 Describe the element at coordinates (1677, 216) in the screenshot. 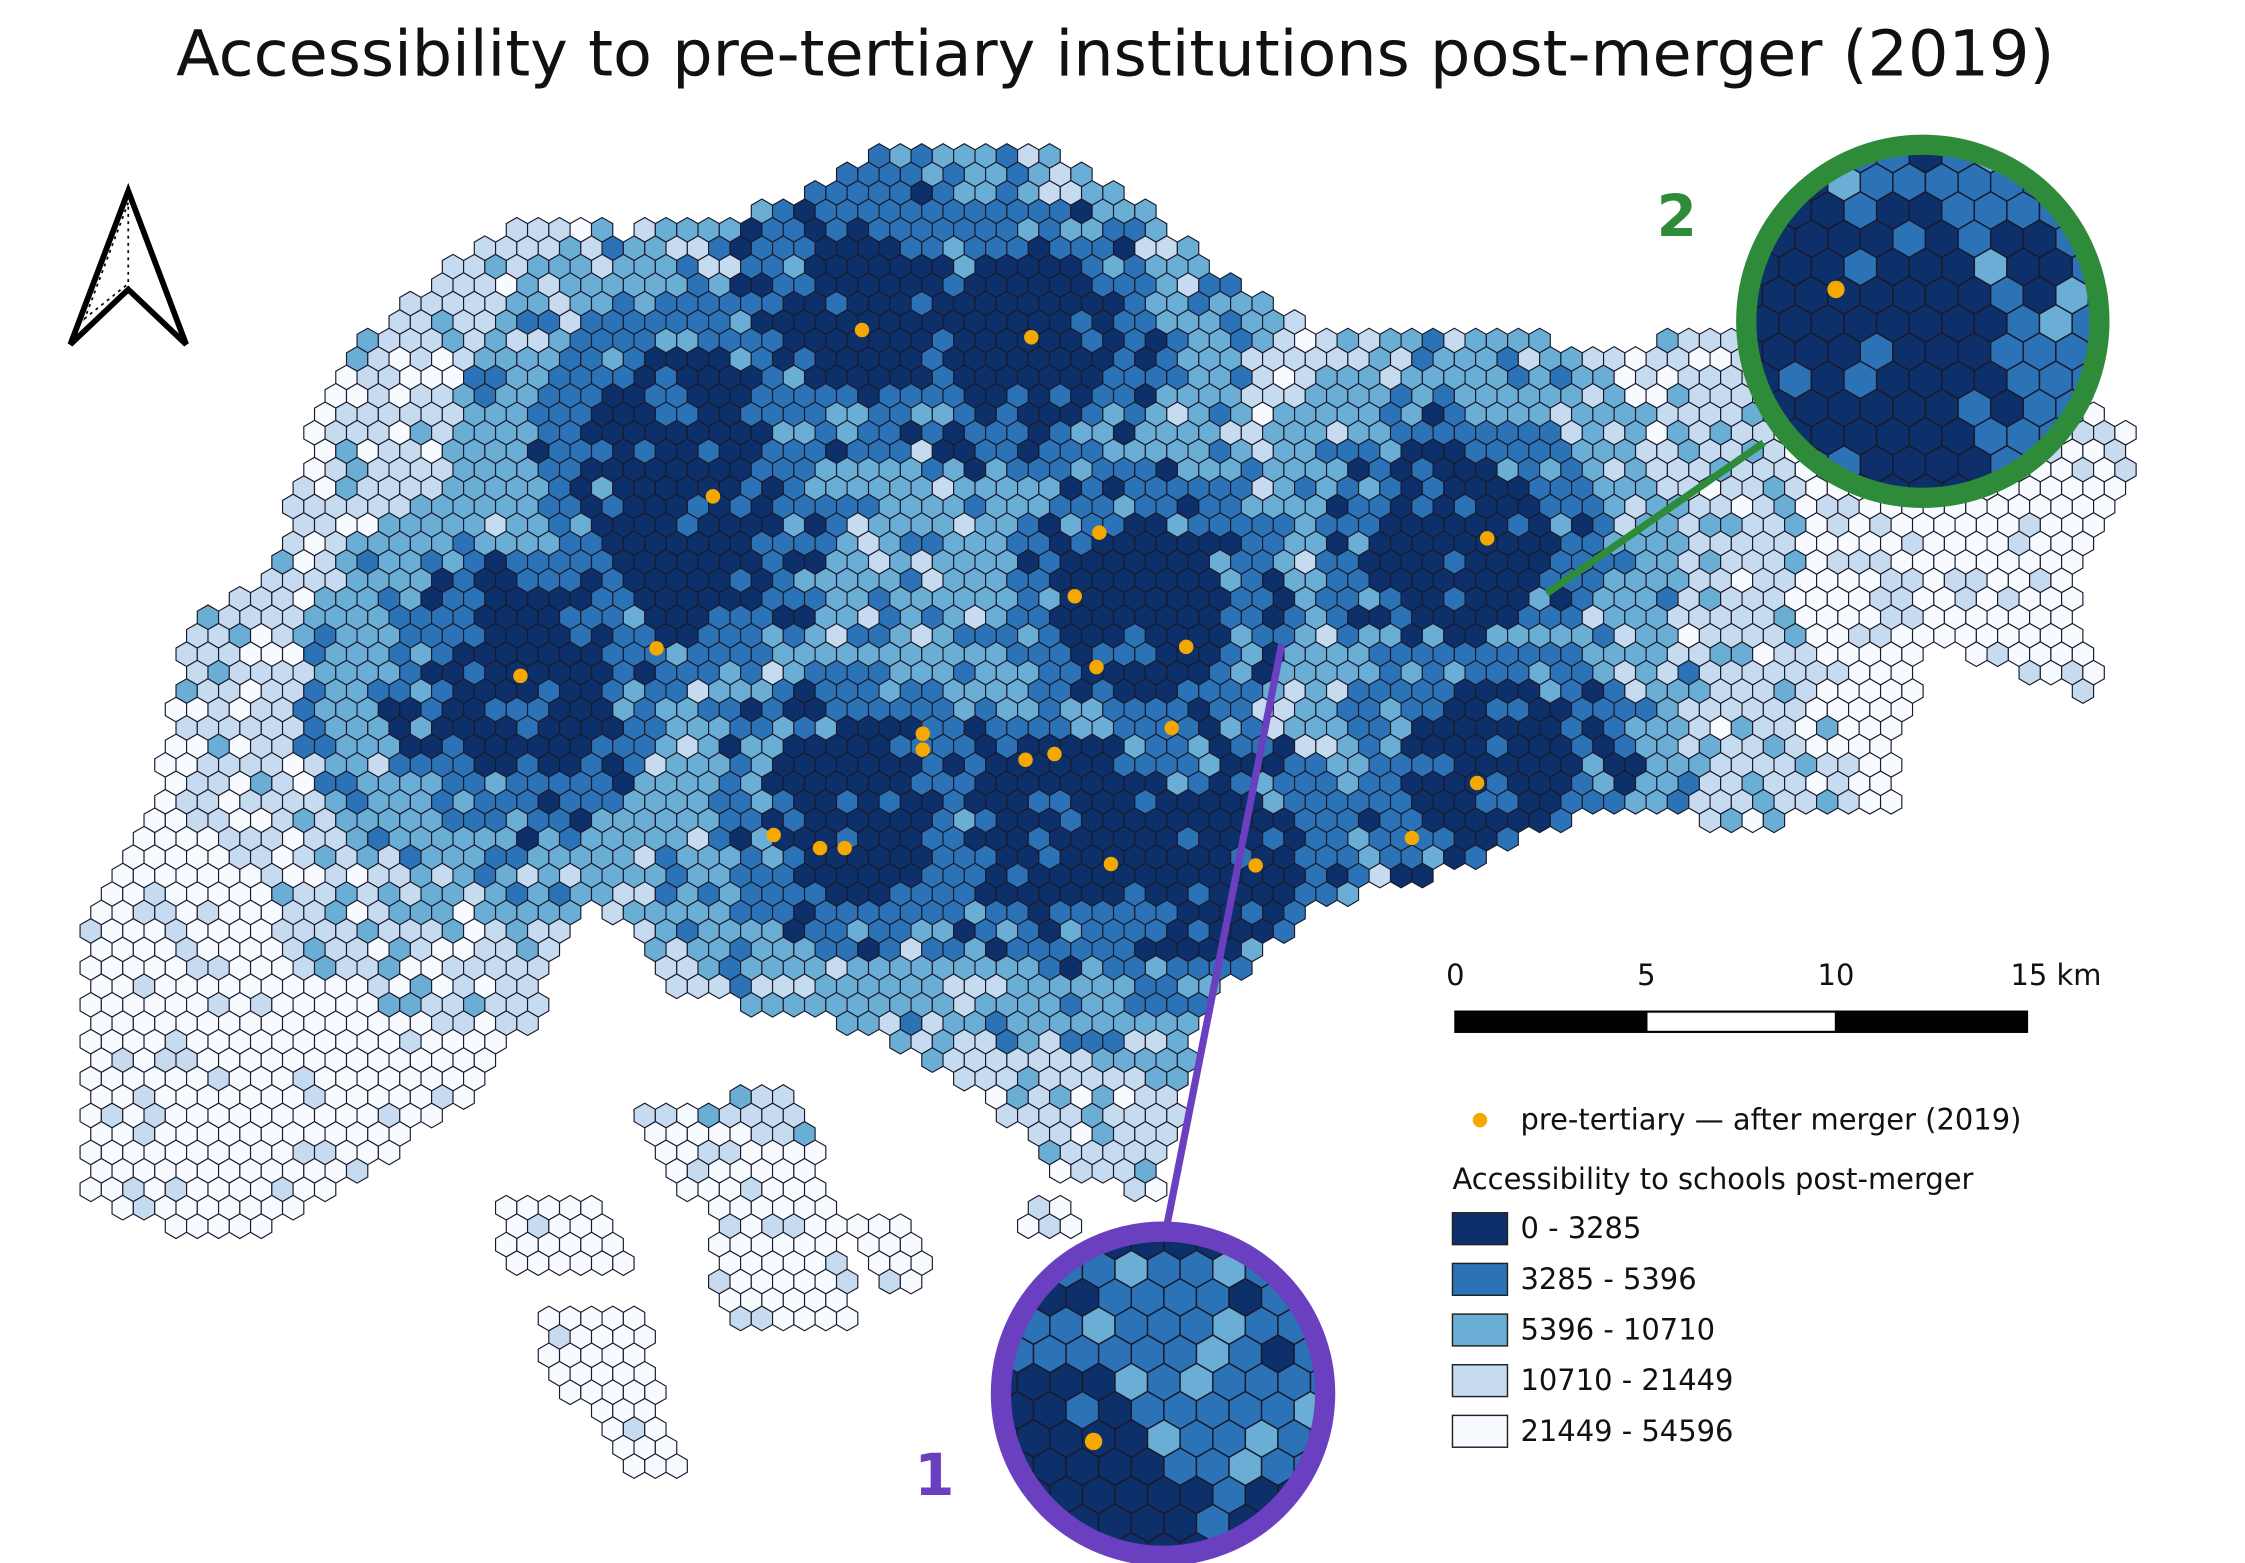

I see `callout-label: 2` at that location.